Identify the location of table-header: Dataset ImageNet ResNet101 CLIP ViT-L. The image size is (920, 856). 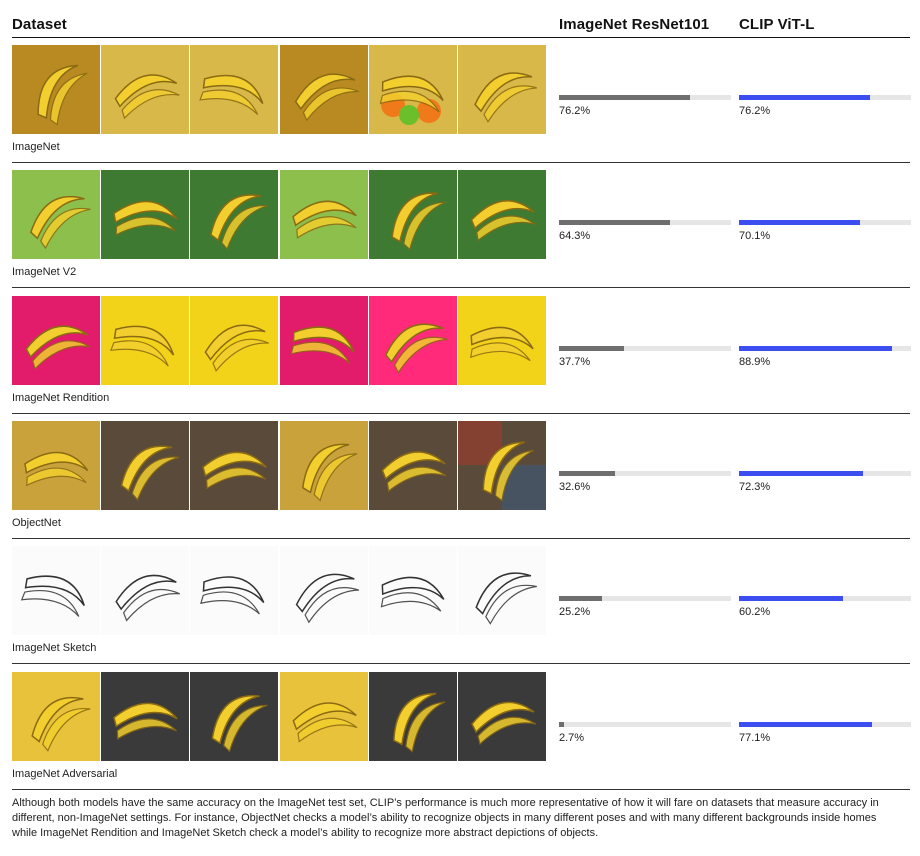
(460, 19).